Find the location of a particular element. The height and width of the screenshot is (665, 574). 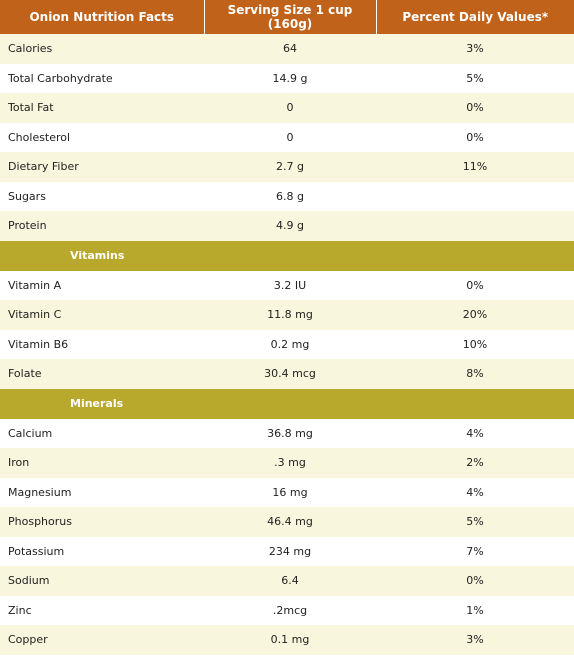

table-row: Magnesium 16 mg 4% is located at coordinates (287, 492).